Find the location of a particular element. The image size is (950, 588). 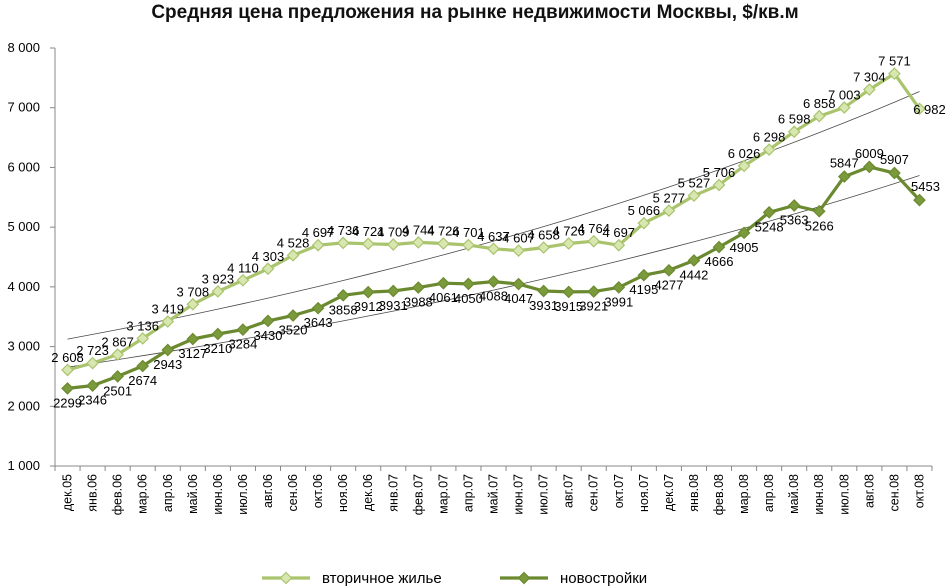

y-tick-label: 6 000 is located at coordinates (23, 166).